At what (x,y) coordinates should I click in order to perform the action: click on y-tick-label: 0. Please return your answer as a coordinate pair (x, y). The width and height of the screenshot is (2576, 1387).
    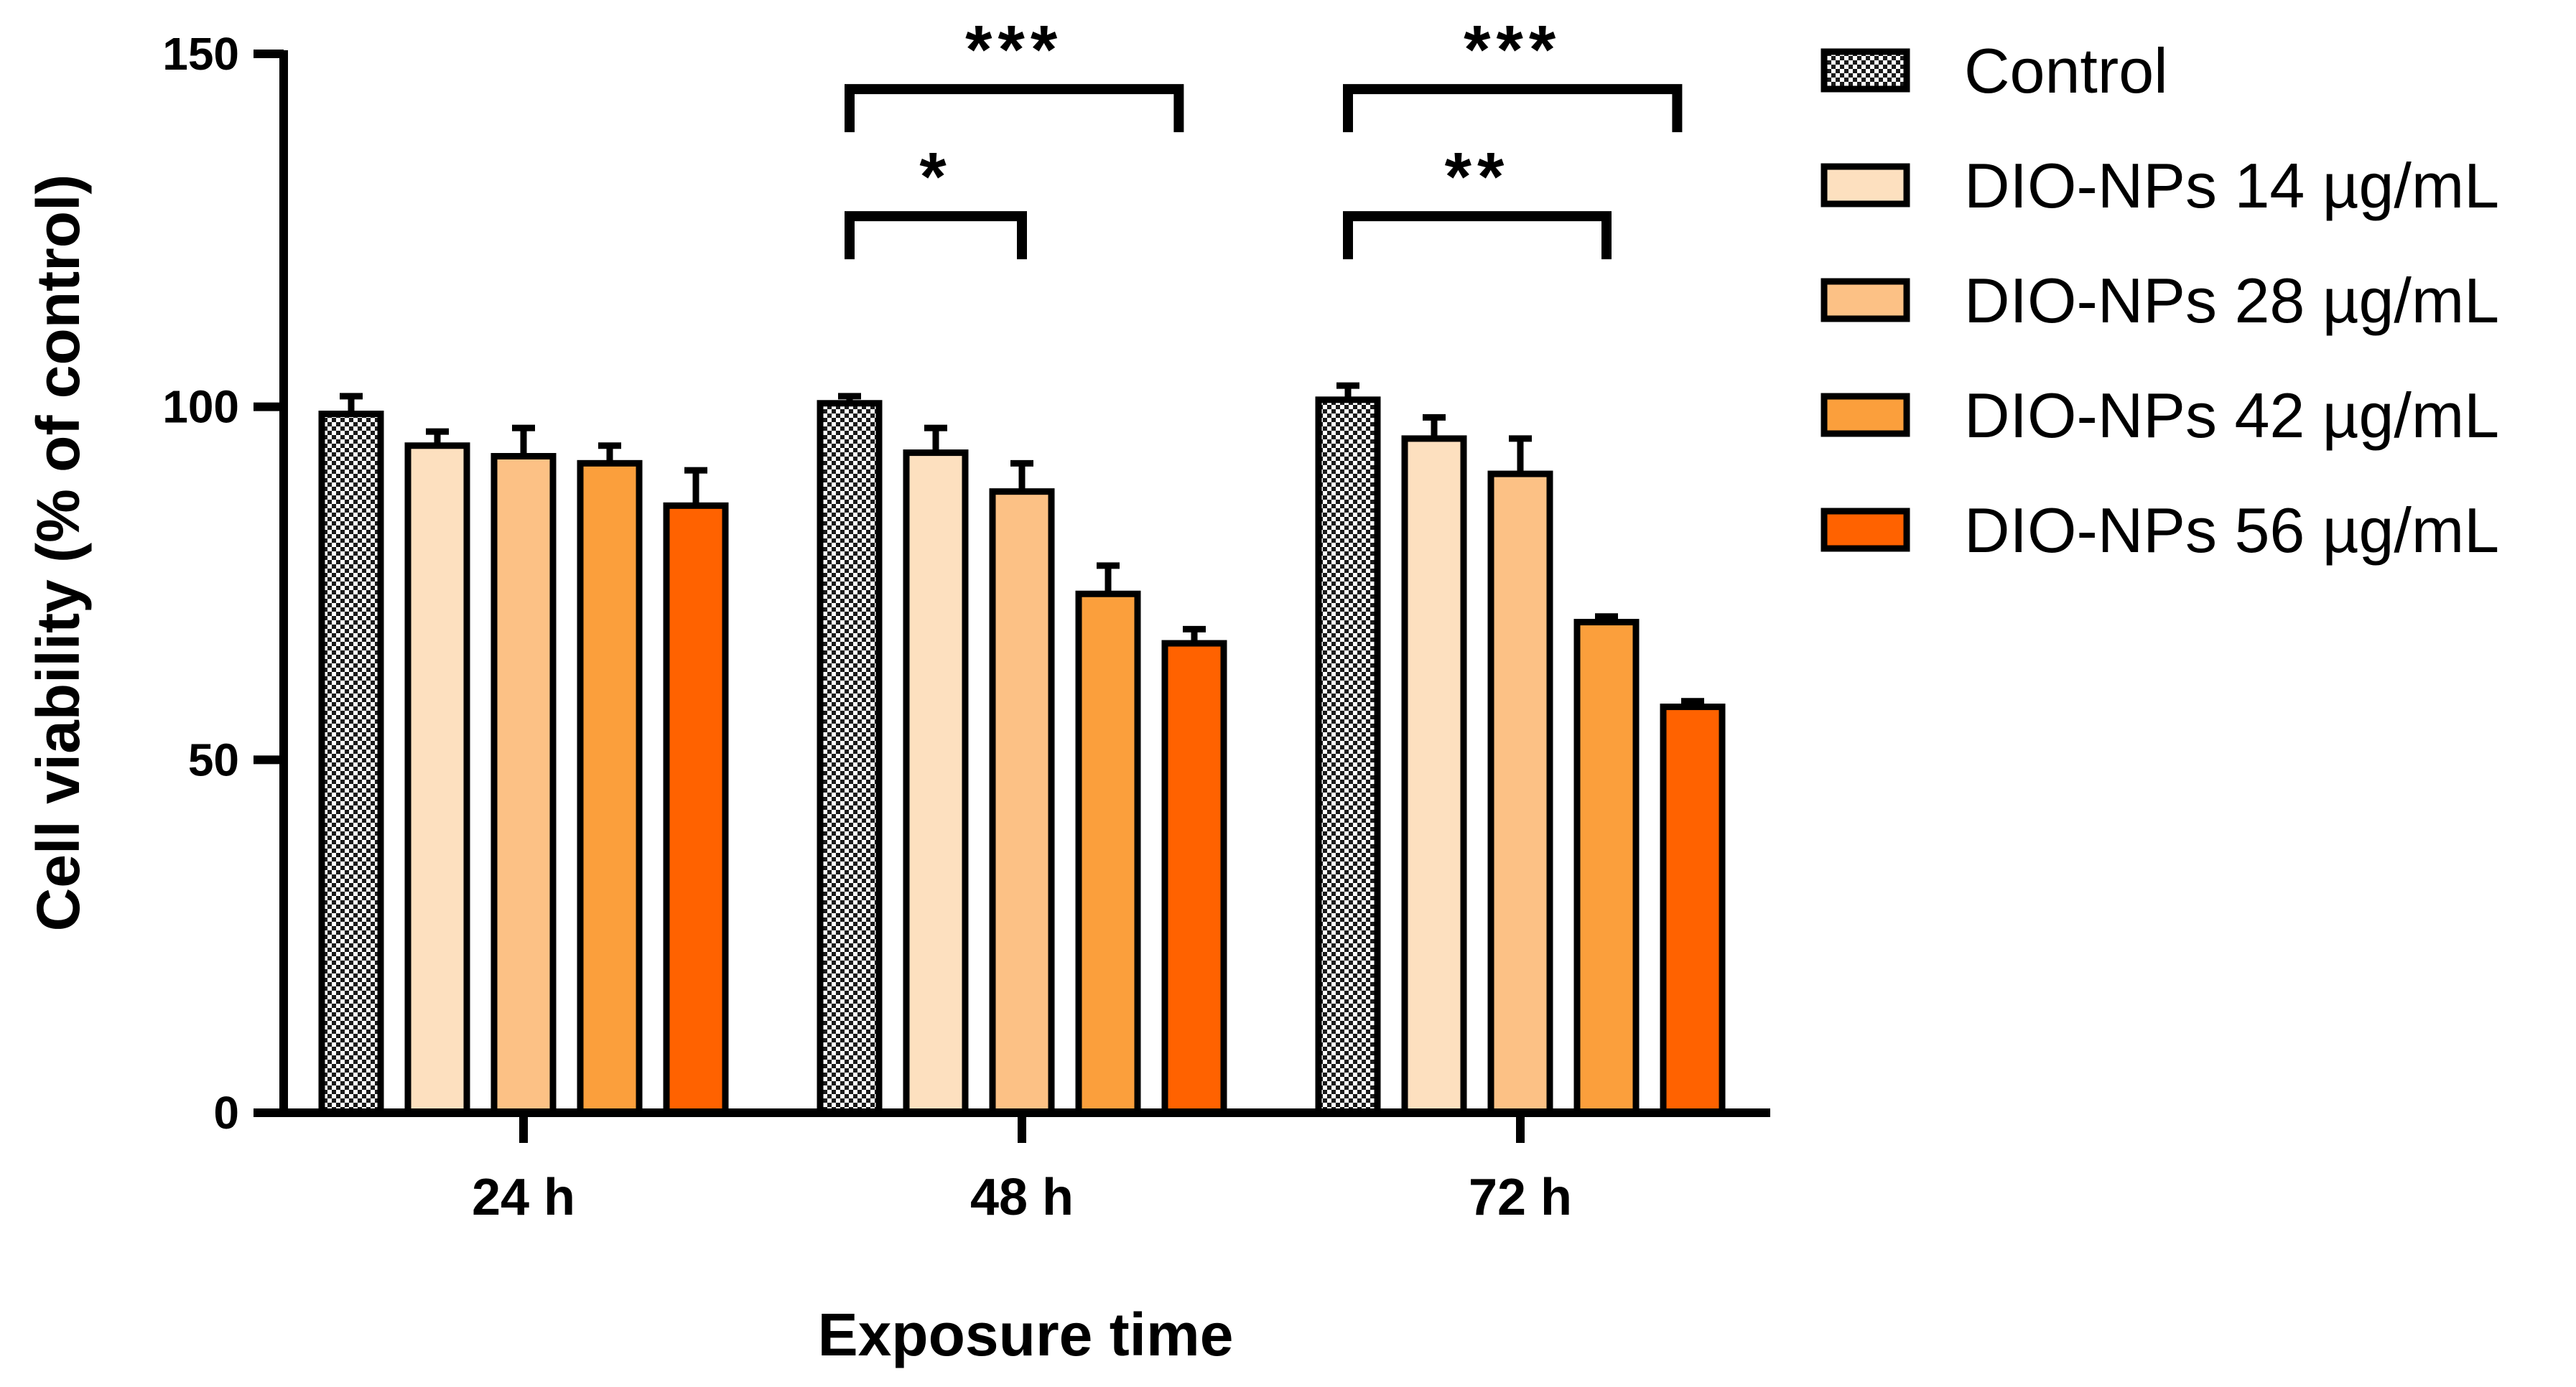
    Looking at the image, I should click on (226, 1113).